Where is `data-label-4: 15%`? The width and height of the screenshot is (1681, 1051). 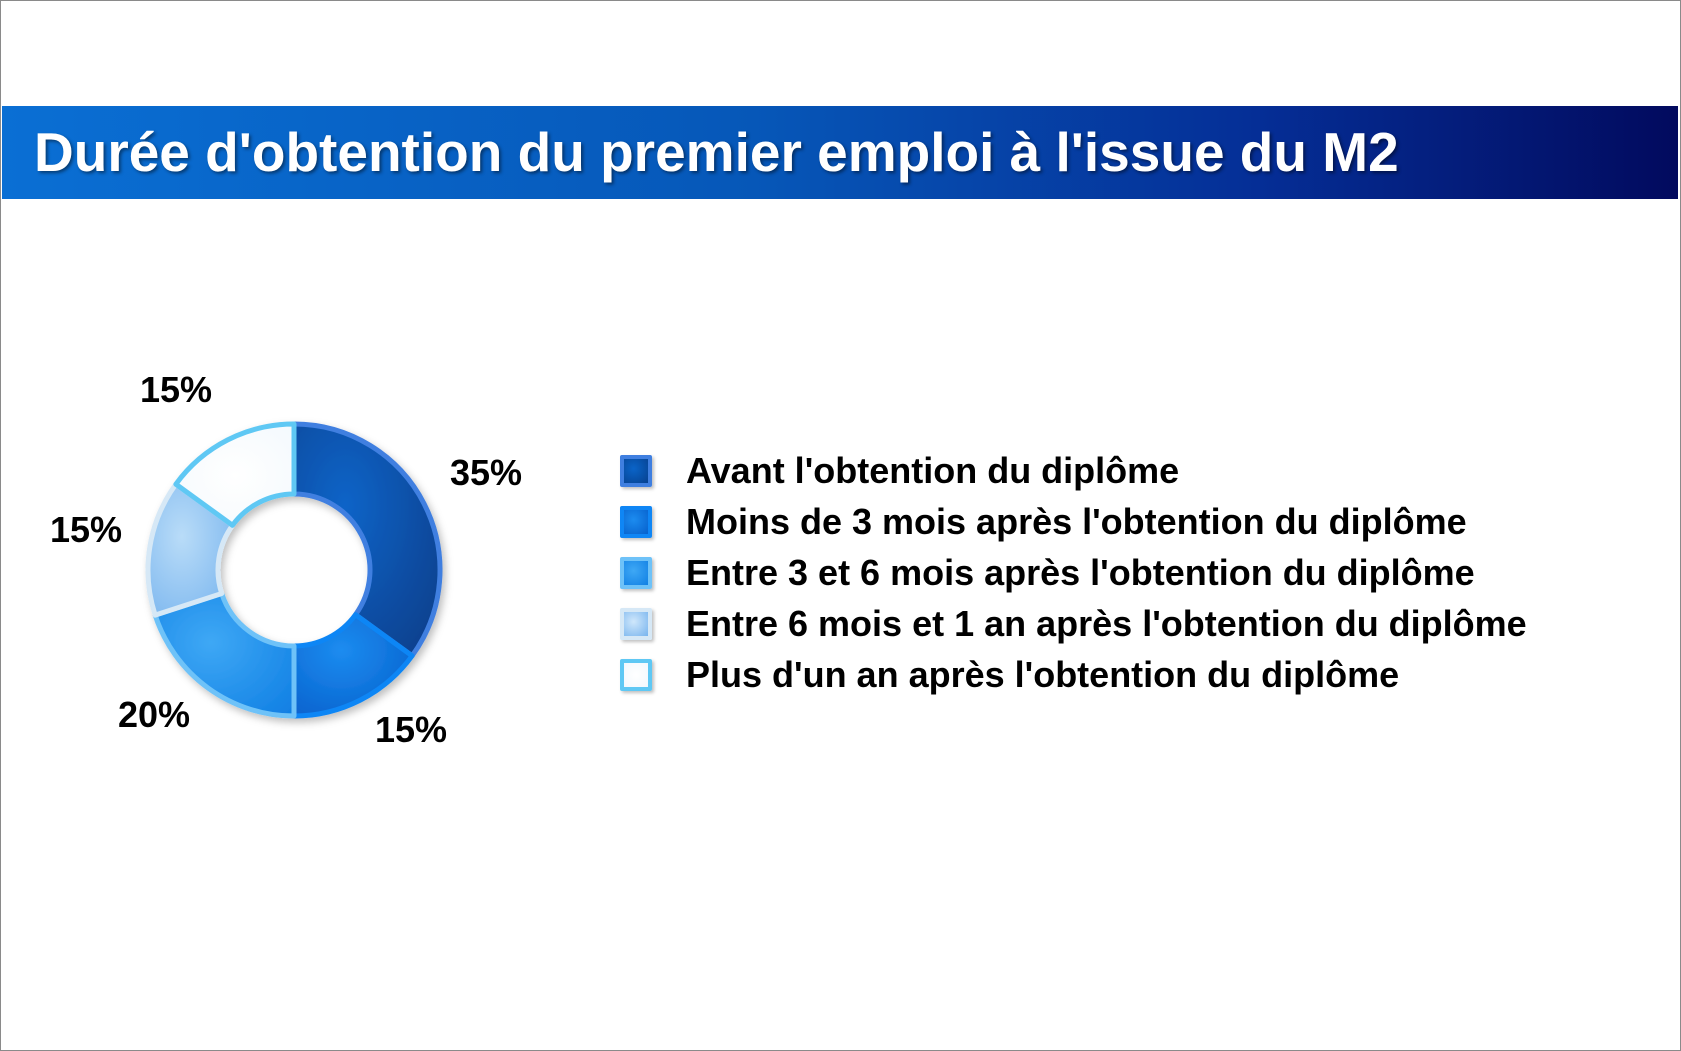 data-label-4: 15% is located at coordinates (86, 529).